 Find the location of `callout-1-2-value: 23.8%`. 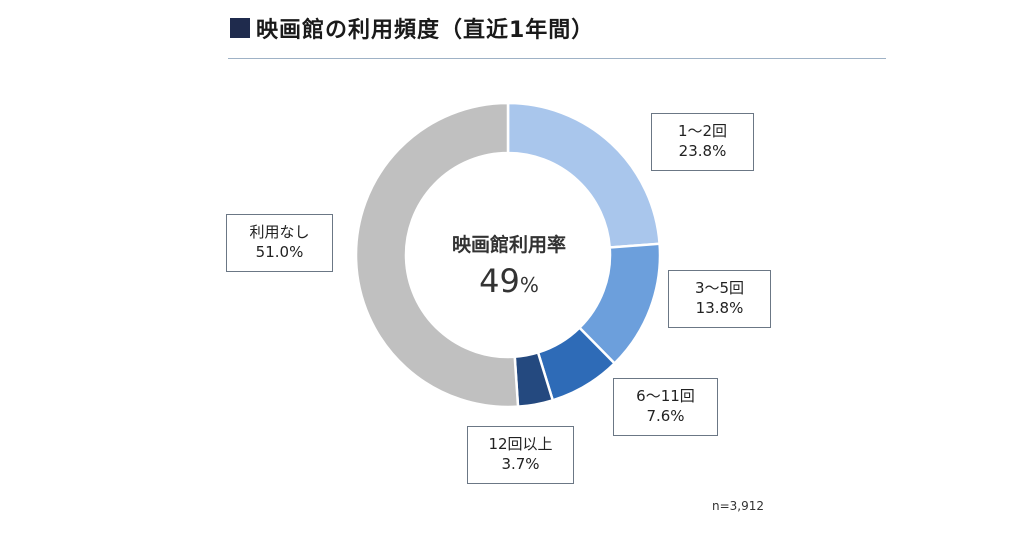

callout-1-2-value: 23.8% is located at coordinates (702, 151).